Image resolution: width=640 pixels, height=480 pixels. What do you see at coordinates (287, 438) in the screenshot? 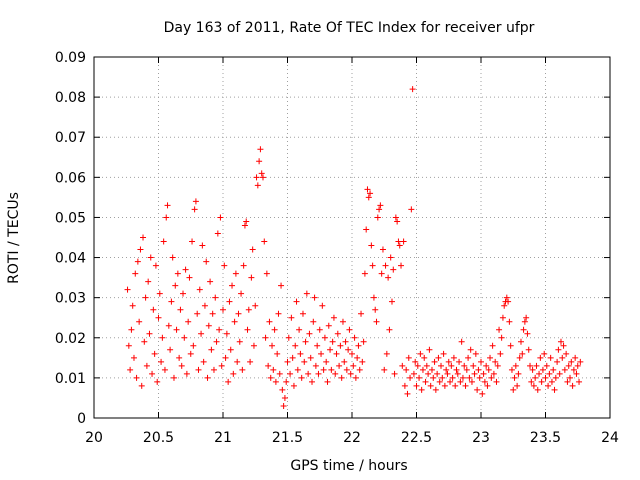
I see `x-tick-label: 21.5` at bounding box center [287, 438].